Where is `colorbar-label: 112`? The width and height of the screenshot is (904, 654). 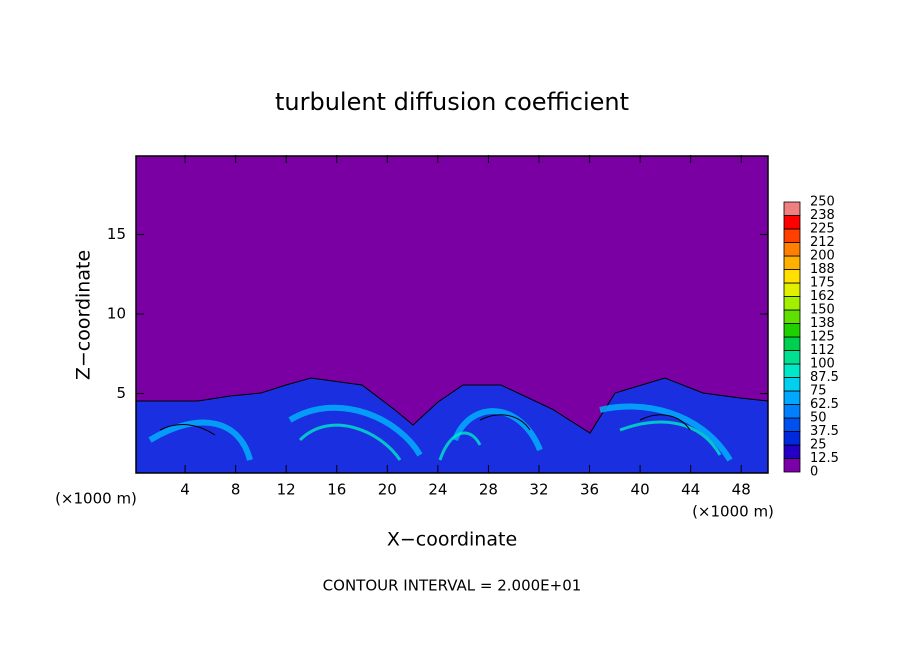
colorbar-label: 112 is located at coordinates (822, 350).